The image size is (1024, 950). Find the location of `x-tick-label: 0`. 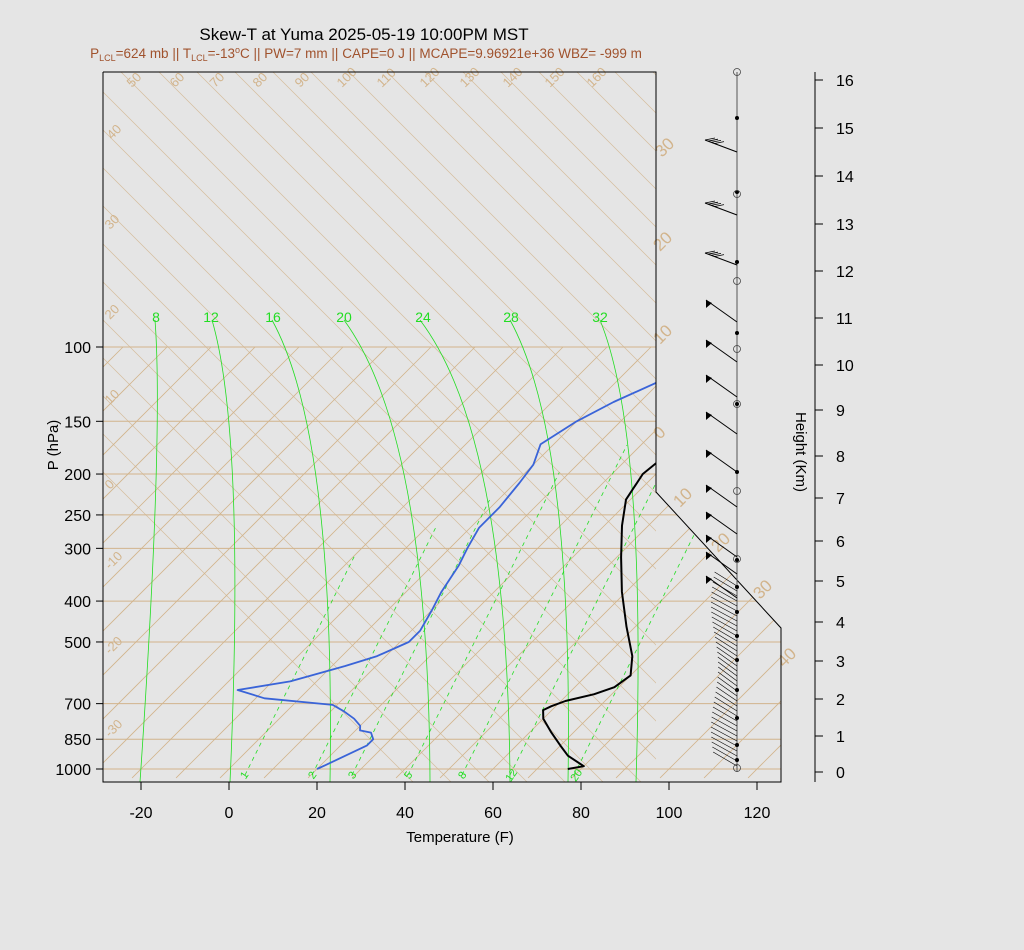

x-tick-label: 0 is located at coordinates (229, 813).